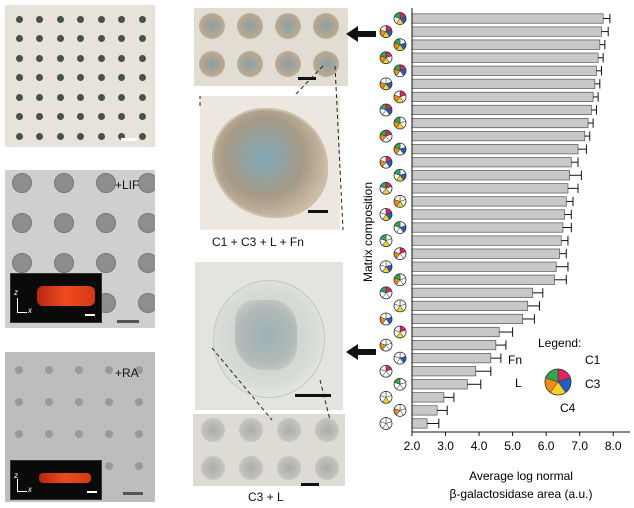  I want to click on inset-axis-x: x, so click(30, 310).